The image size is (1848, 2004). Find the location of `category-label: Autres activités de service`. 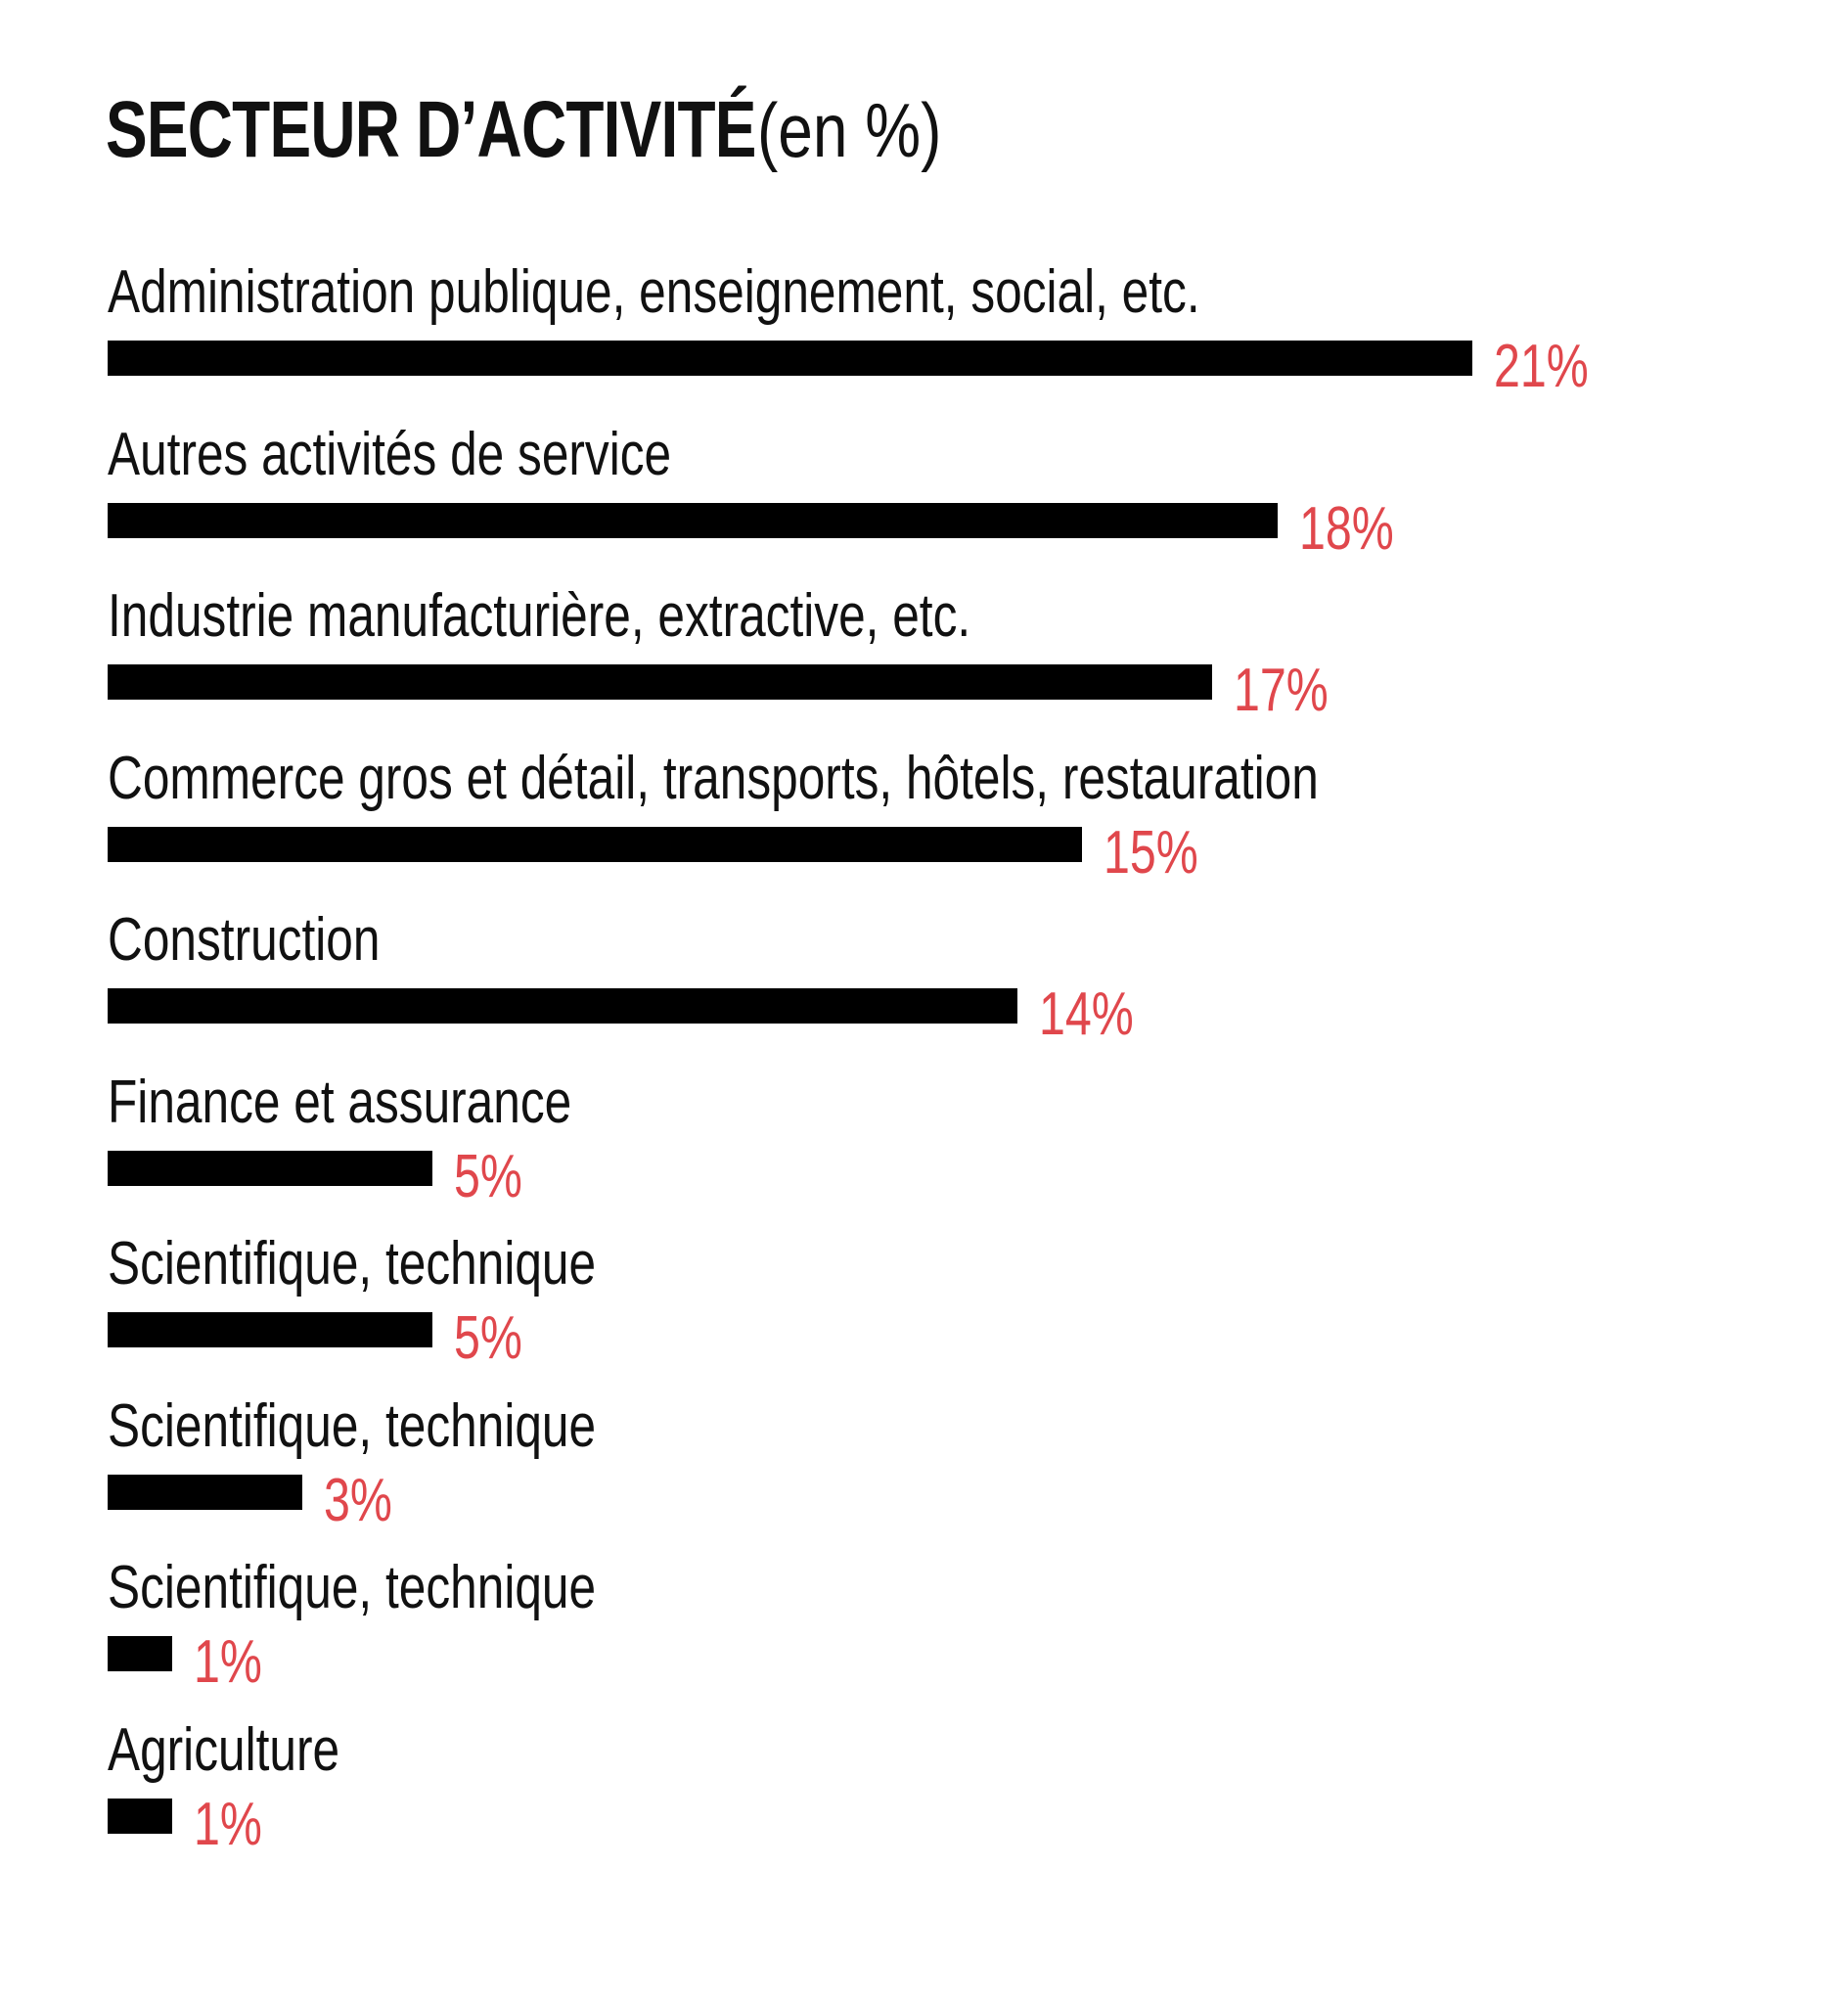

category-label: Autres activités de service is located at coordinates (390, 454).